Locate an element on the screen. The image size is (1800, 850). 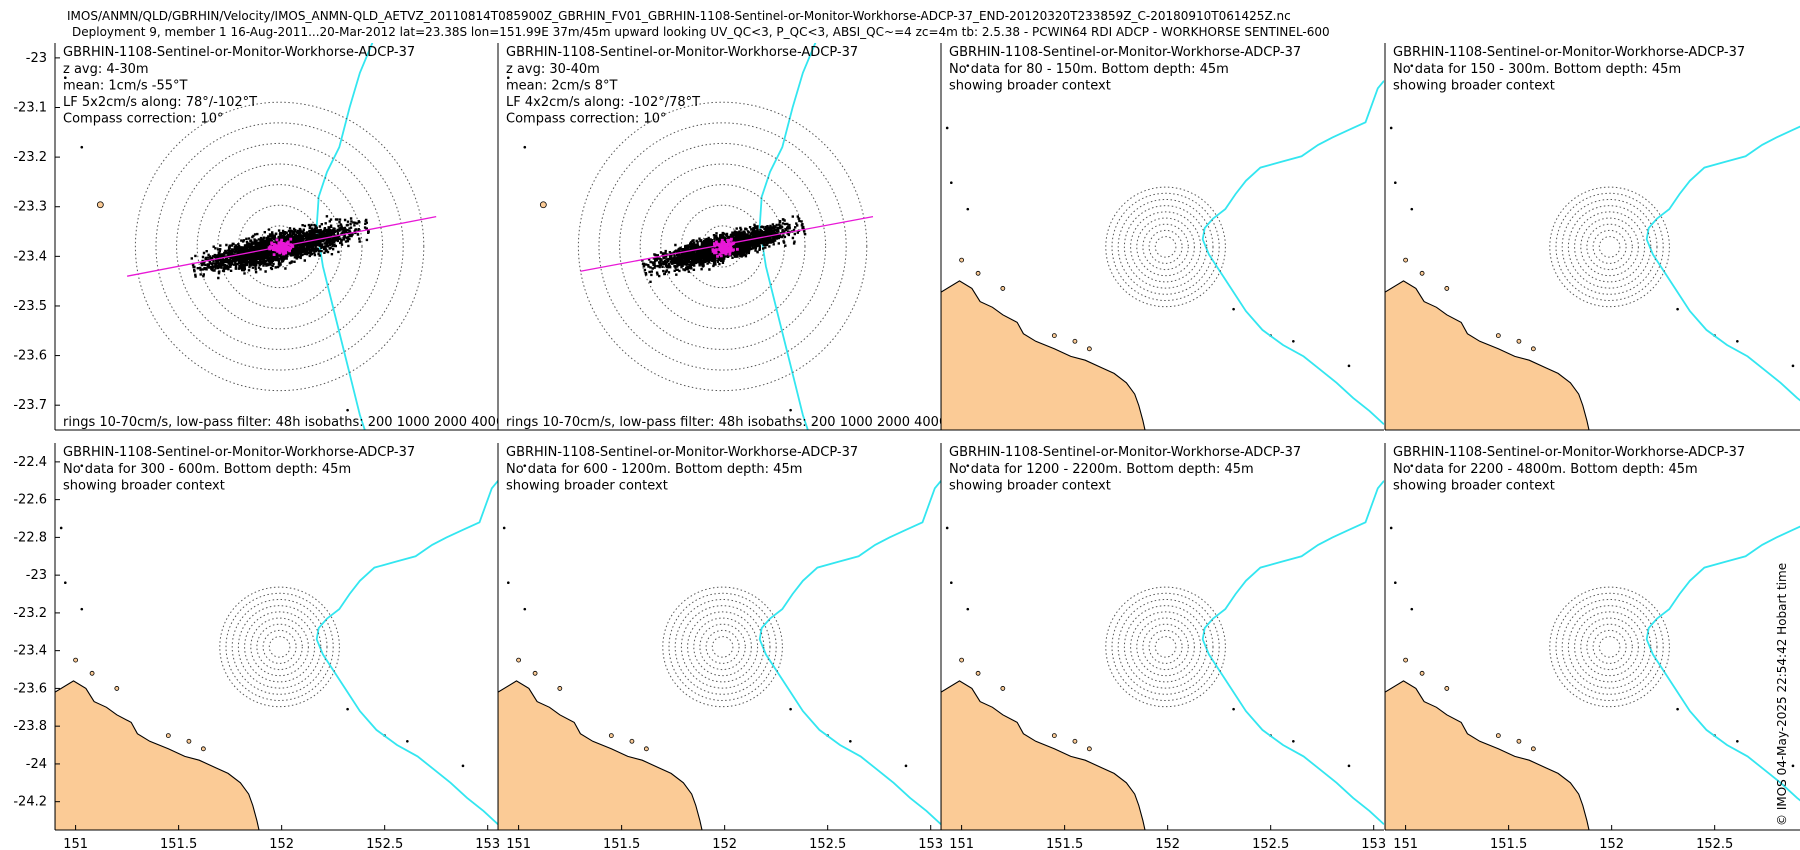
panel-info-line: z avg: 30-40m is located at coordinates (553, 69).